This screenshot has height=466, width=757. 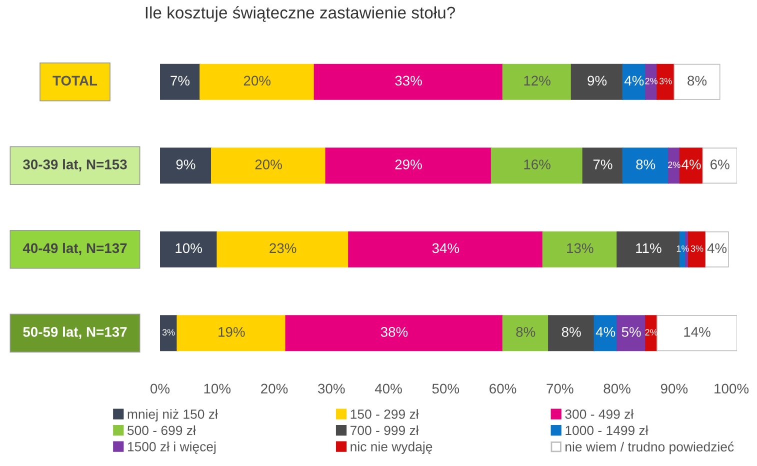 I want to click on data-label: 13%, so click(x=580, y=248).